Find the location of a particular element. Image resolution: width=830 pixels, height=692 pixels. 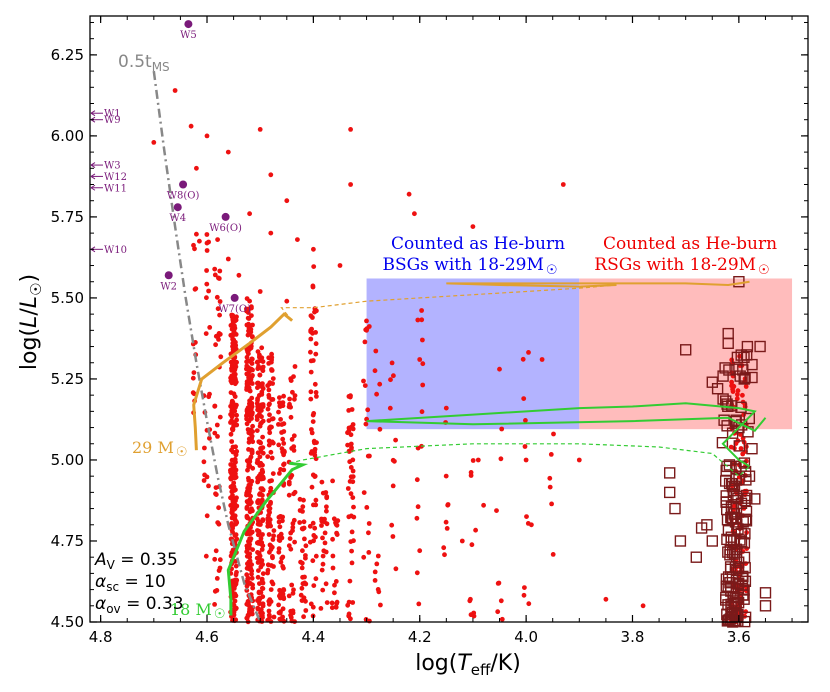

tms-line is located at coordinates (207, 346).